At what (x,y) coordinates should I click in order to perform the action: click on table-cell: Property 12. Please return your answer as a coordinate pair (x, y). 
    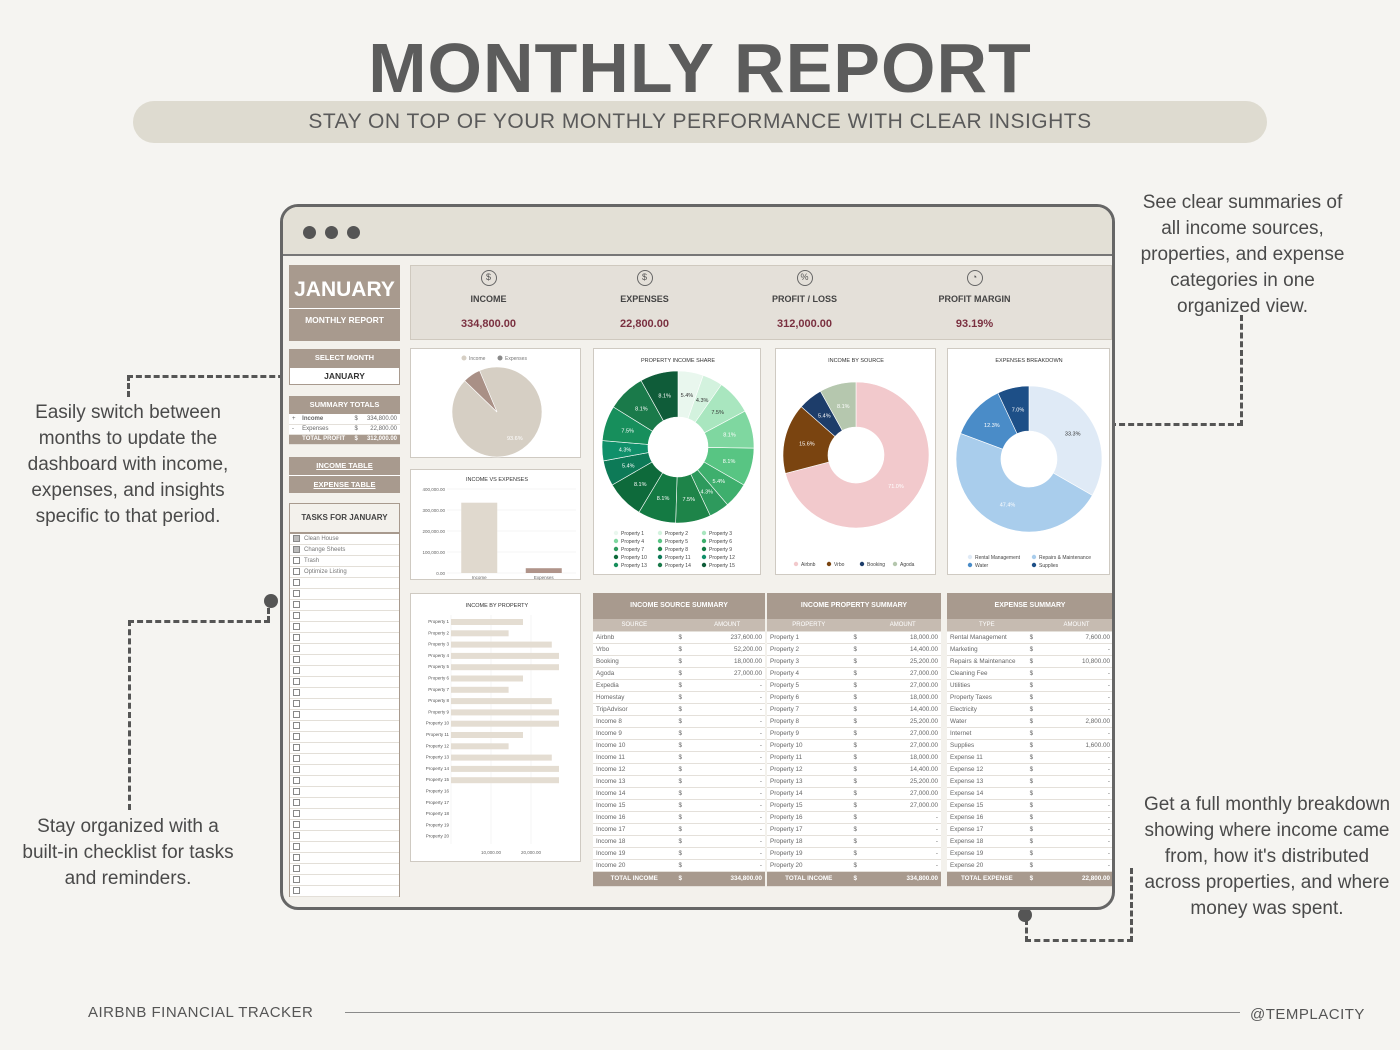
    Looking at the image, I should click on (809, 769).